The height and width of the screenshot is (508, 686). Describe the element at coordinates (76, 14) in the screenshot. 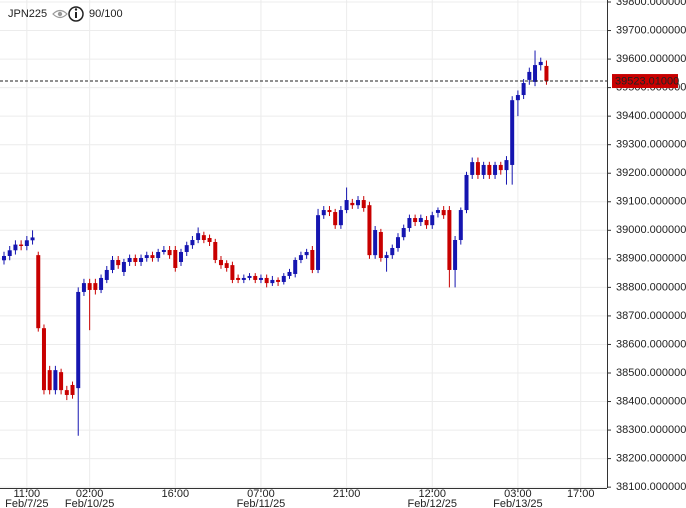

I see `info-icon` at that location.